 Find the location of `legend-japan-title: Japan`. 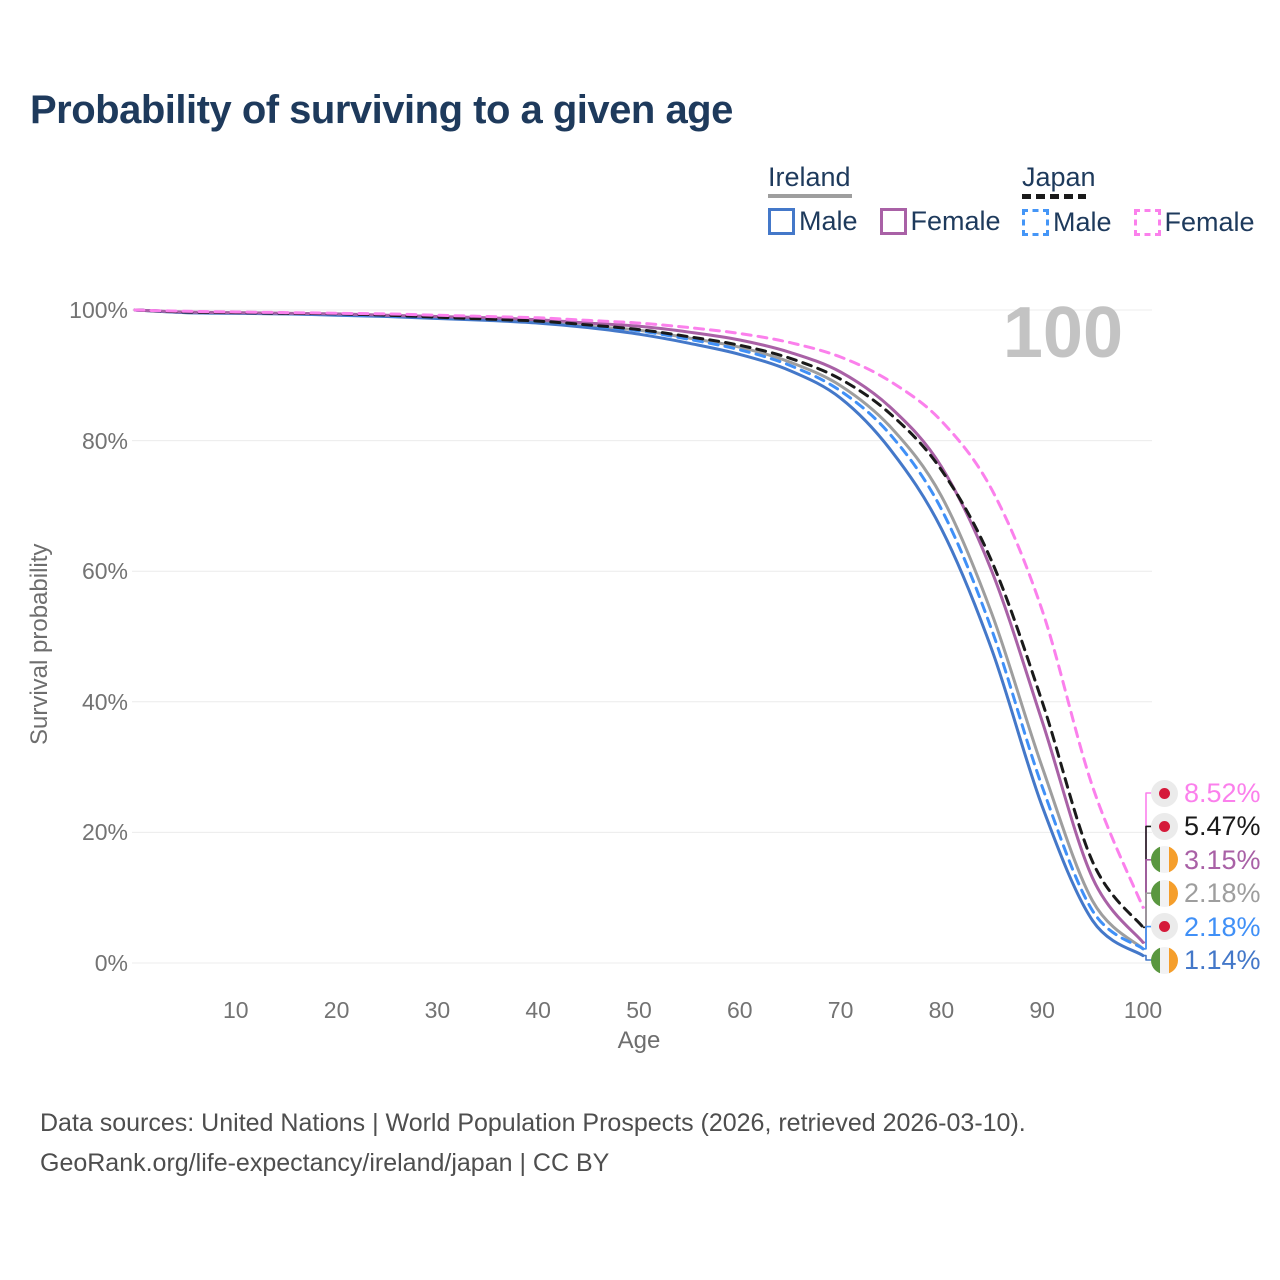

legend-japan-title: Japan is located at coordinates (1059, 177).